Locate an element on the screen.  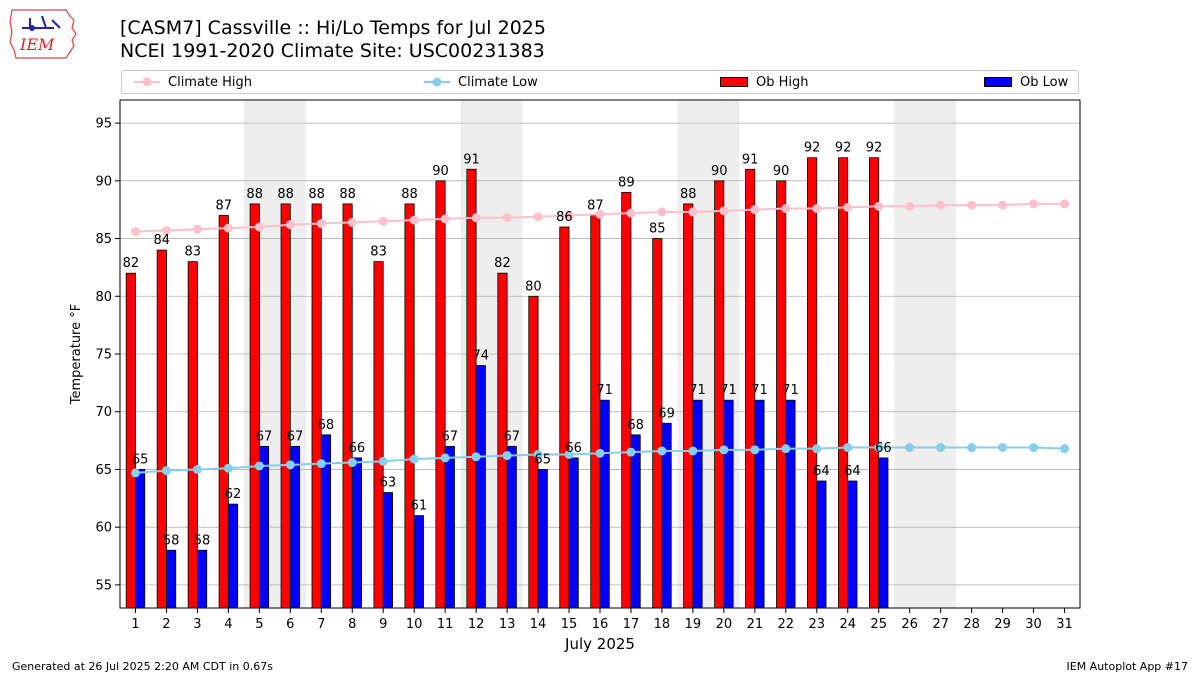
chart-legend: Climate High Climate Low Ob High Ob Low is located at coordinates (600, 82).